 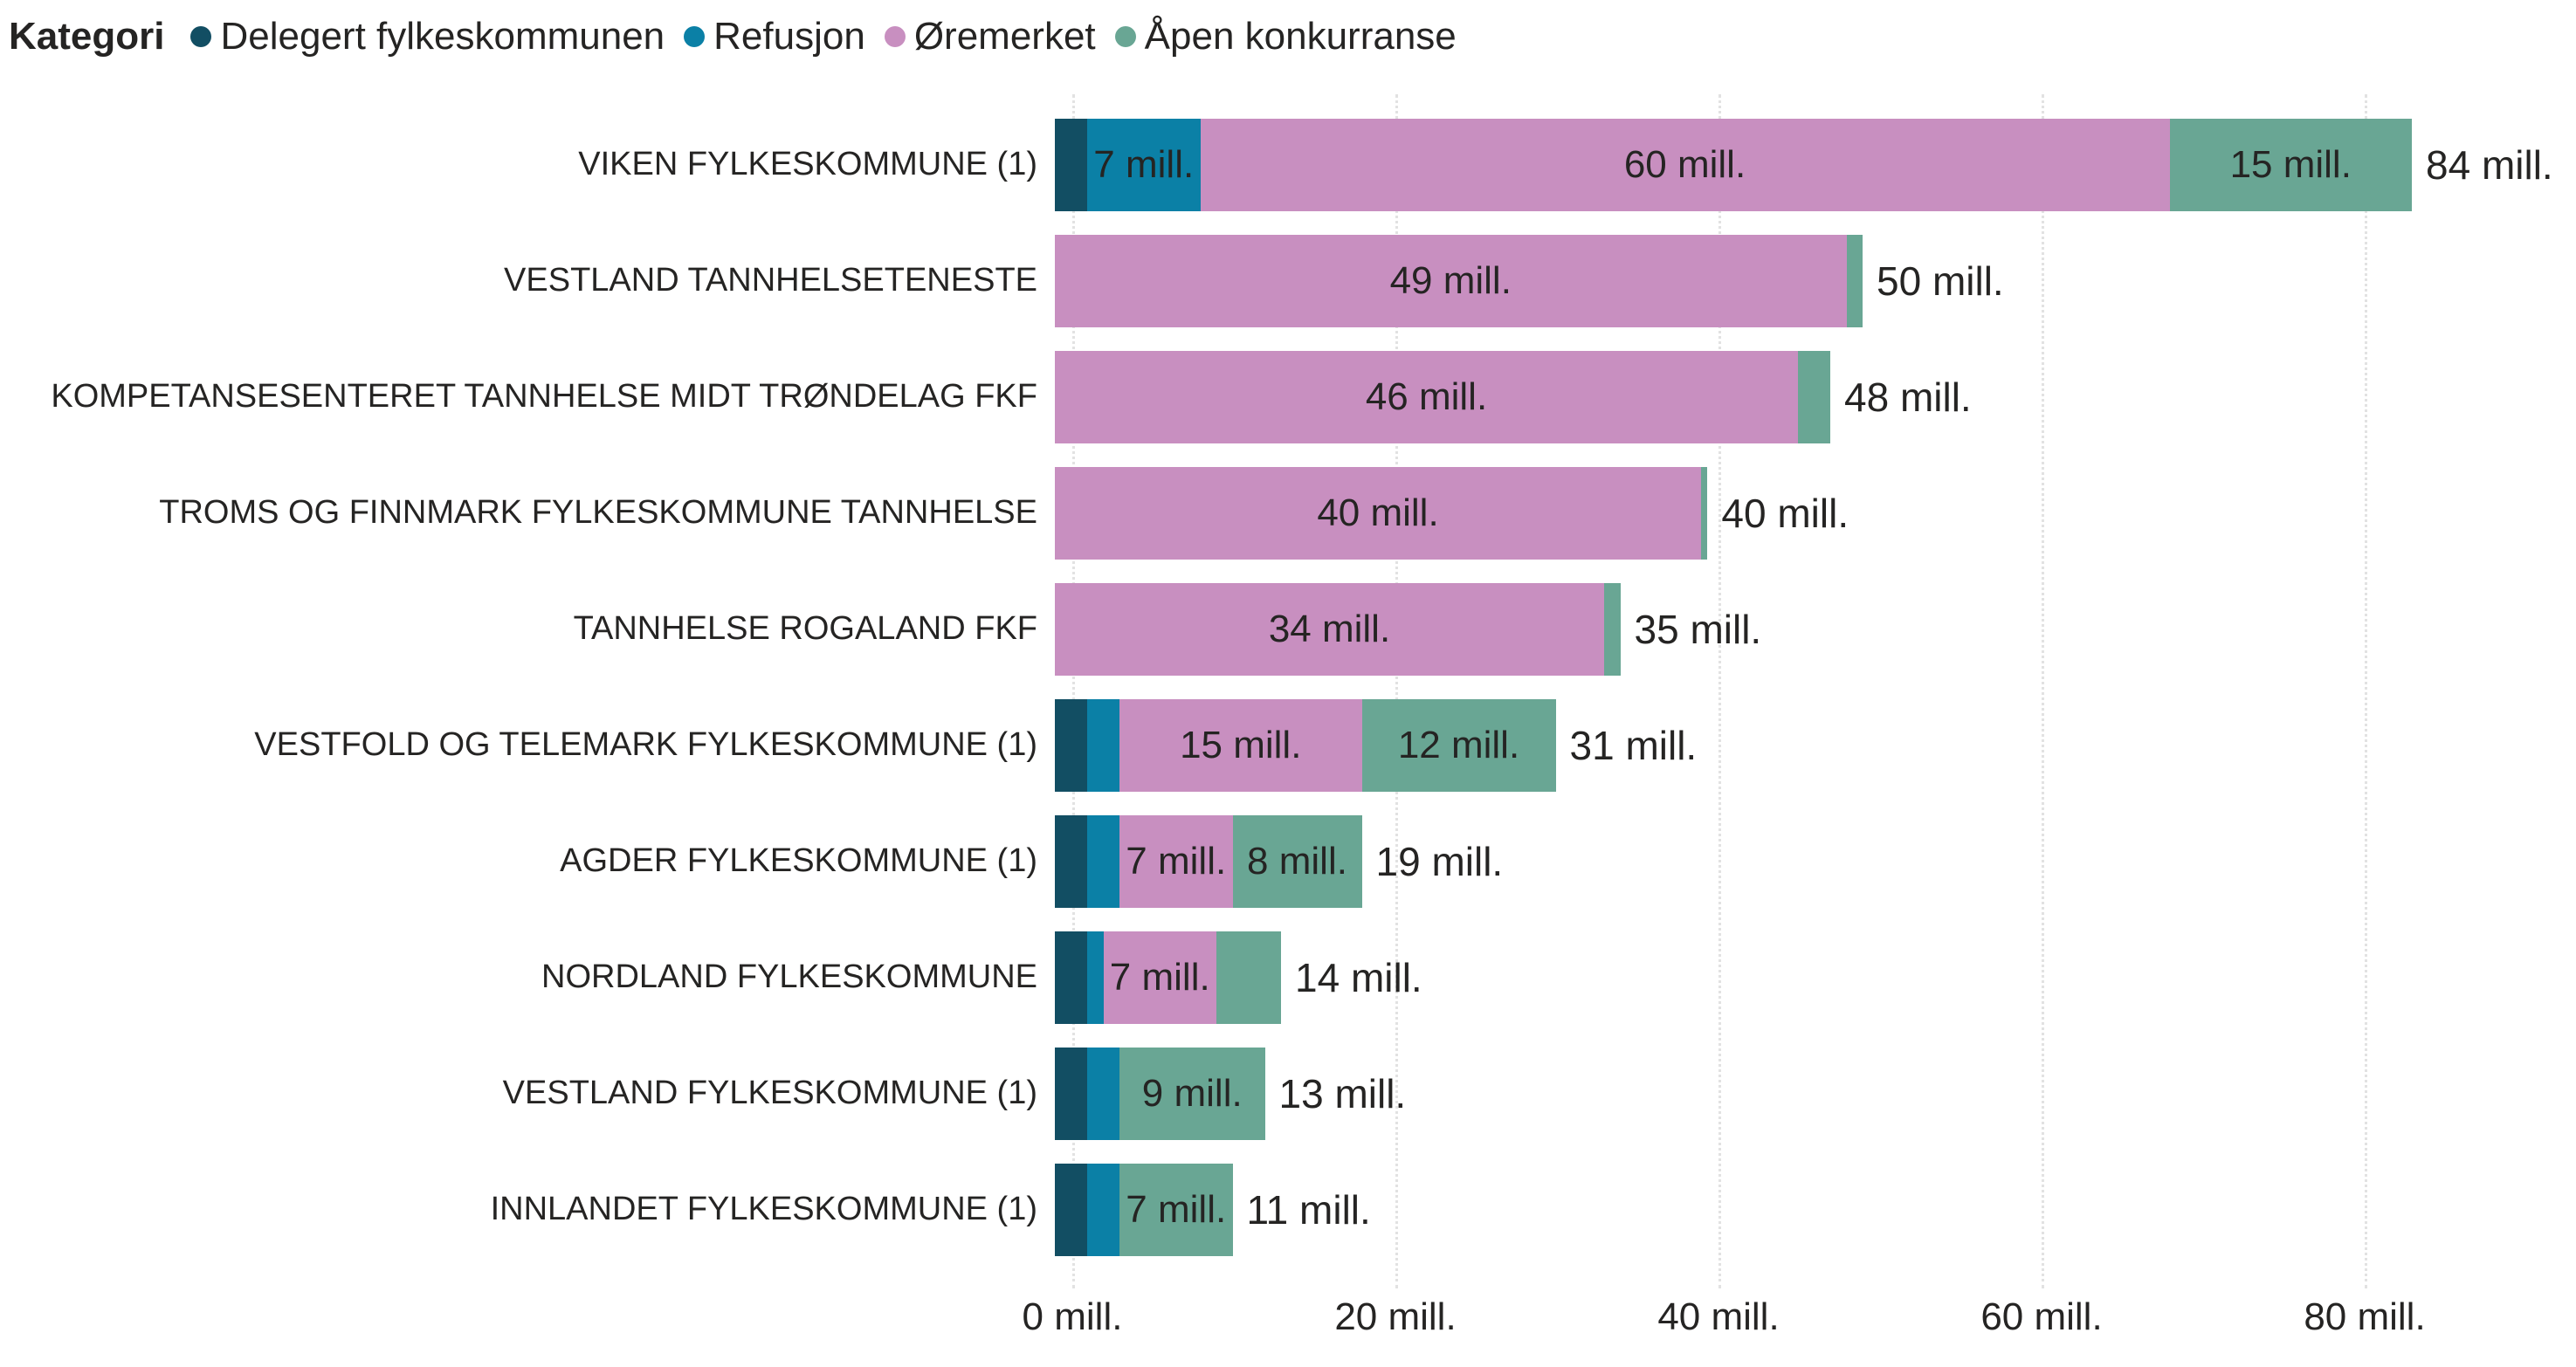 I want to click on total-data-label: 14 mill., so click(x=1358, y=977).